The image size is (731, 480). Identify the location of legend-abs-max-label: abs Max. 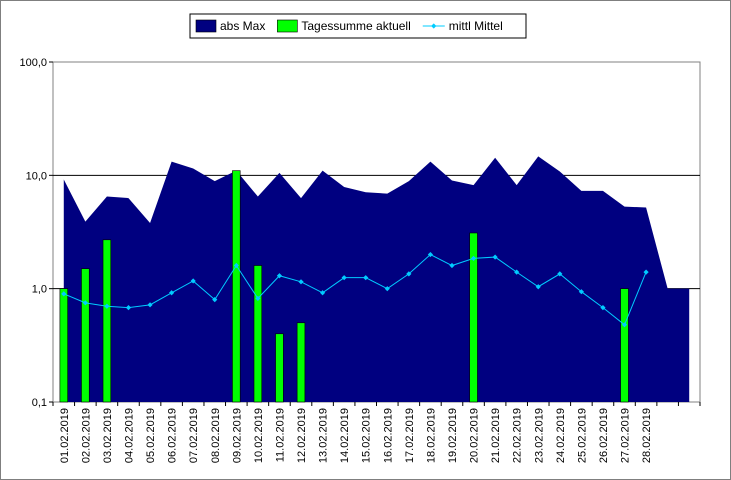
(242, 26).